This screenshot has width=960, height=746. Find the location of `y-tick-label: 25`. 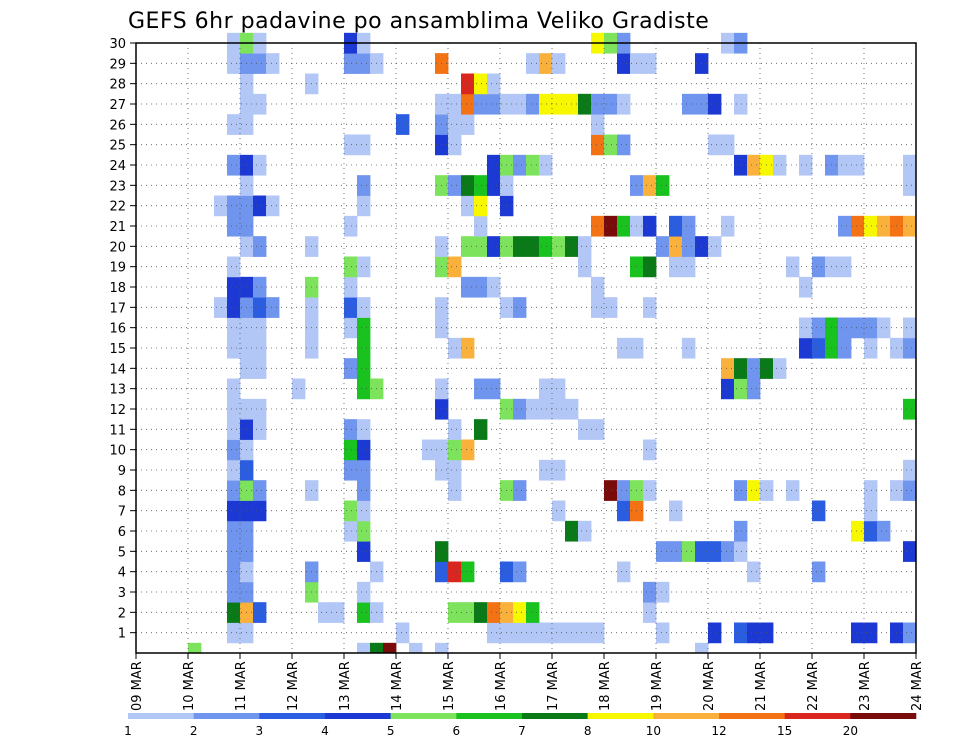

y-tick-label: 25 is located at coordinates (117, 146).